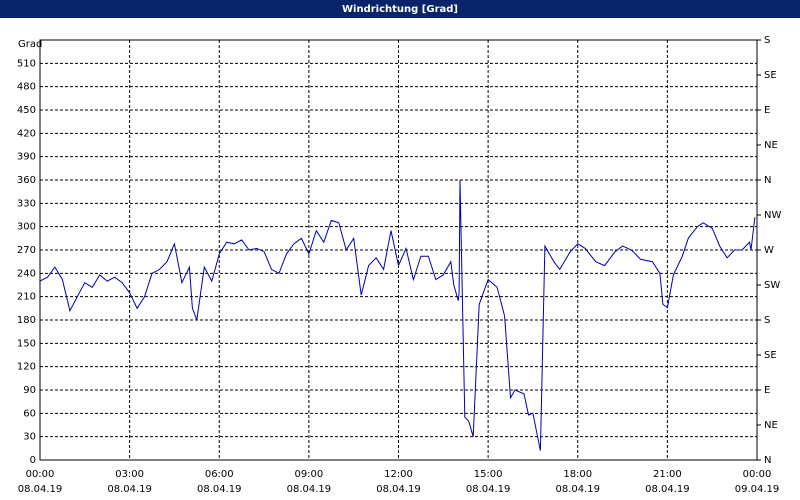 This screenshot has height=500, width=800. What do you see at coordinates (26, 63) in the screenshot?
I see `y-tick-label: 510` at bounding box center [26, 63].